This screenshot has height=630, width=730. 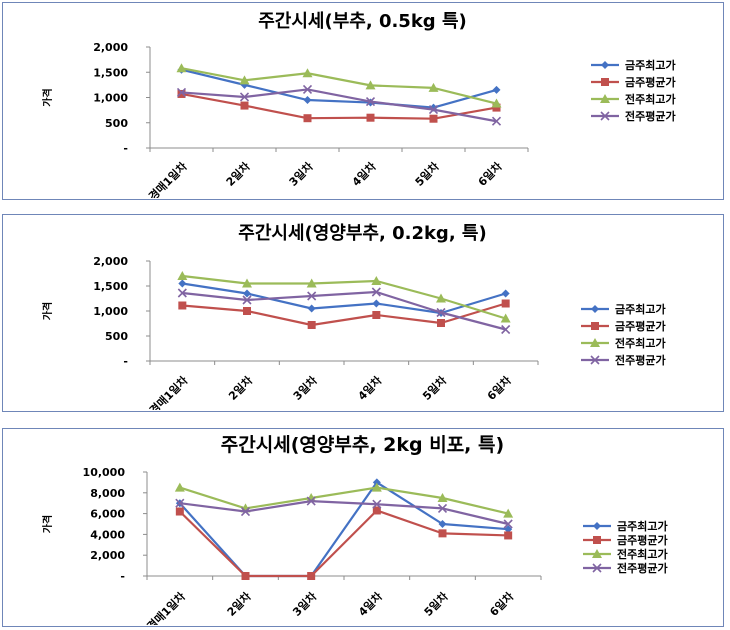 What do you see at coordinates (650, 65) in the screenshot?
I see `legend-label: 금주최고가` at bounding box center [650, 65].